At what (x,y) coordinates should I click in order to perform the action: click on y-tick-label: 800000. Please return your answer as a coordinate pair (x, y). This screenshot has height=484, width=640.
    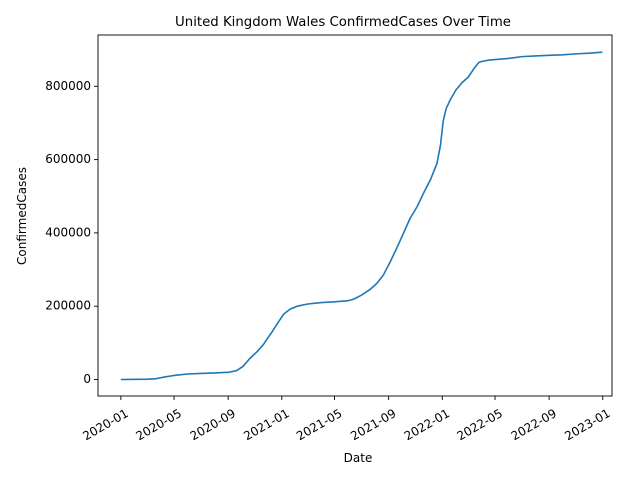
    Looking at the image, I should click on (68, 86).